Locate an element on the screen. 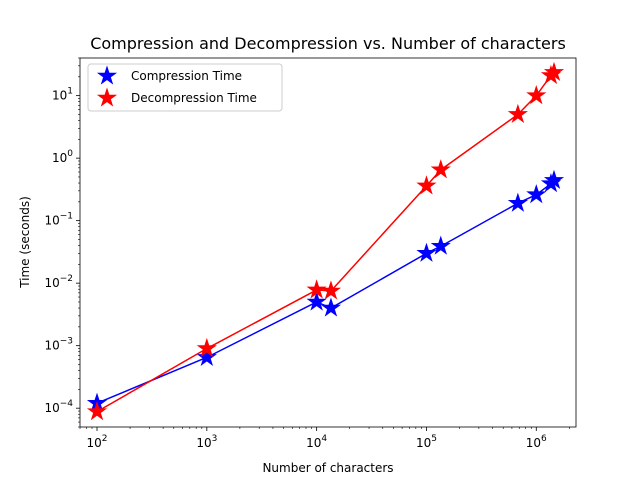 The width and height of the screenshot is (640, 485). legend-frame is located at coordinates (185, 87).